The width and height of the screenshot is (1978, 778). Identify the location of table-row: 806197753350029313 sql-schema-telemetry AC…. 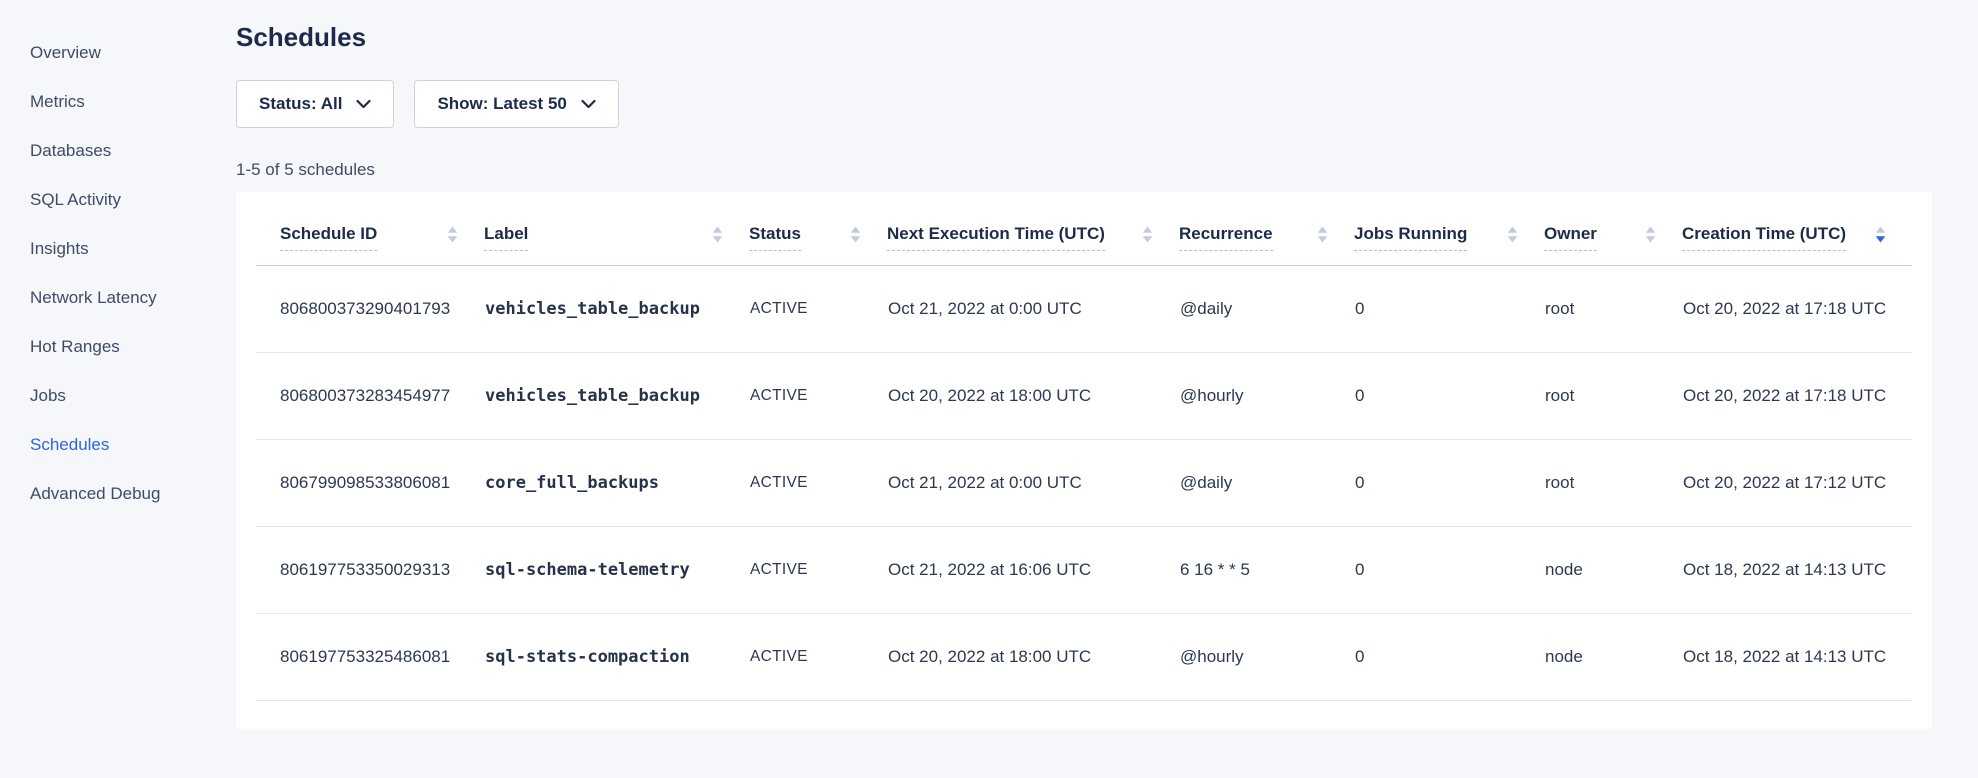
(1084, 570).